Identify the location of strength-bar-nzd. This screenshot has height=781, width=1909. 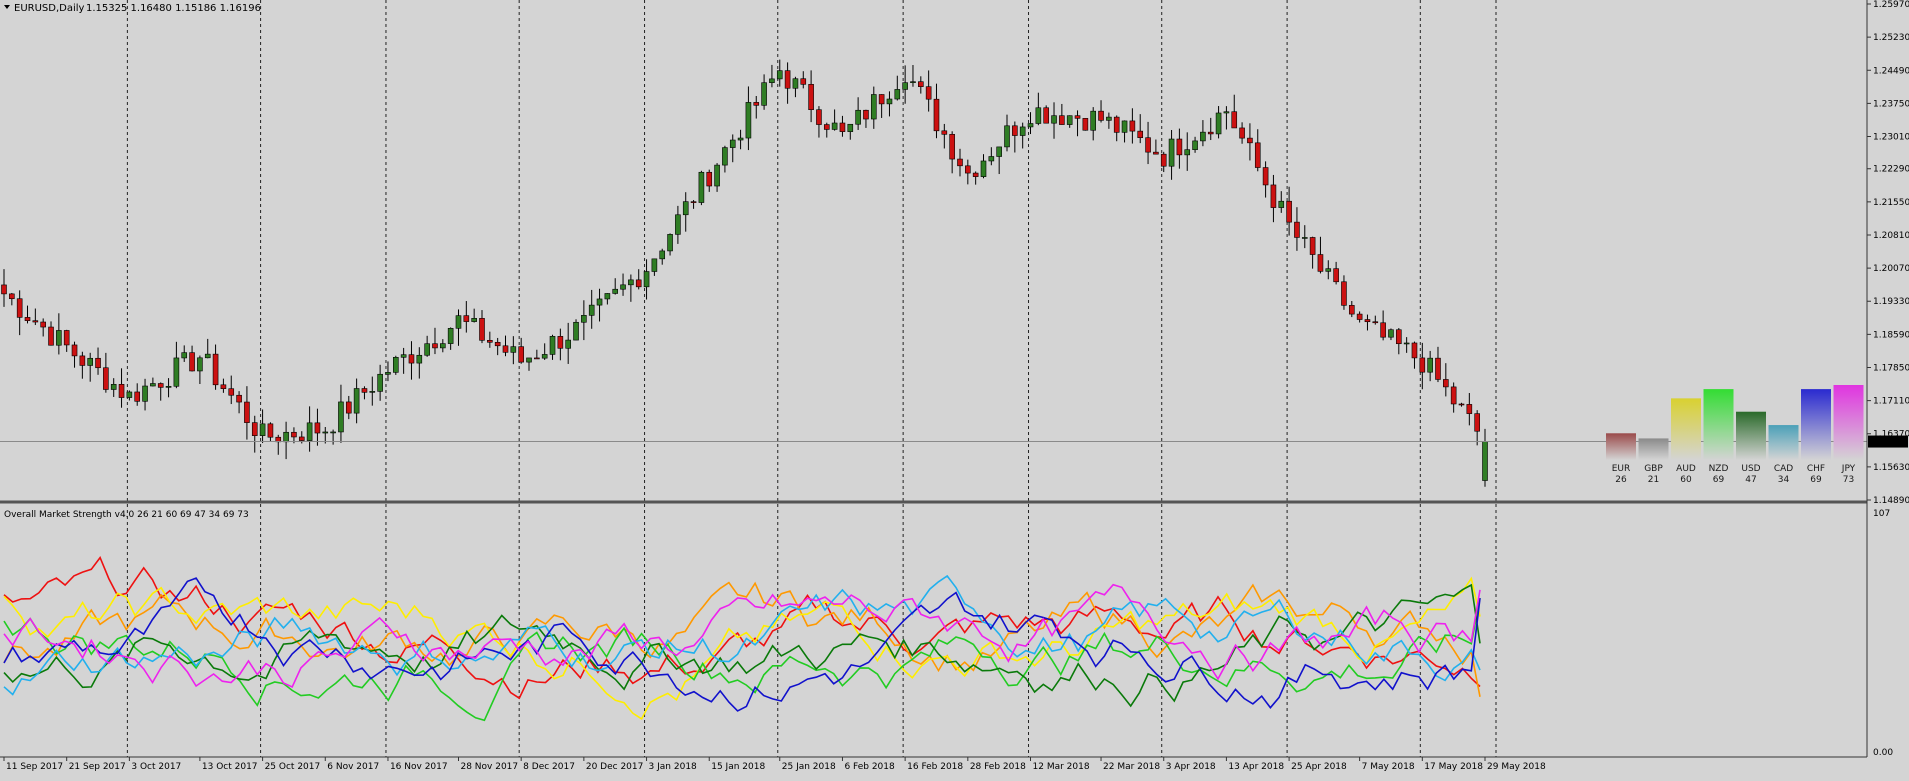
(1718, 424).